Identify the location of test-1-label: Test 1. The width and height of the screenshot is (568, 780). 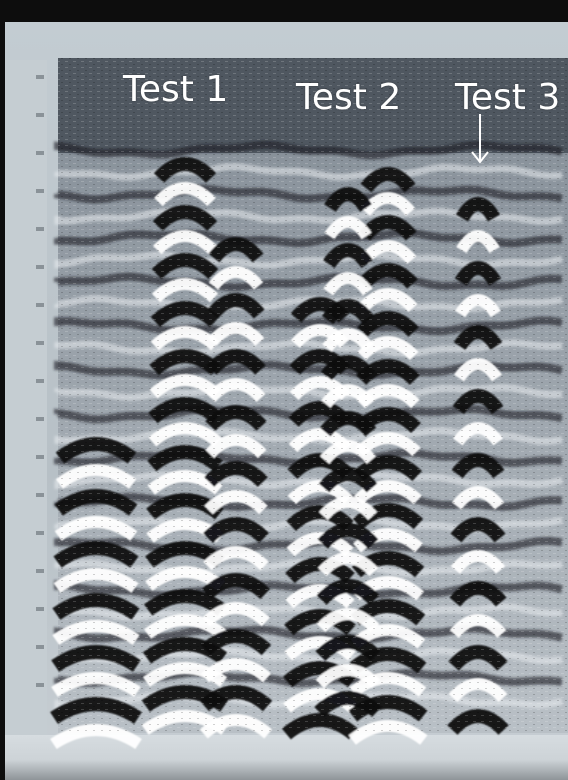
(176, 89).